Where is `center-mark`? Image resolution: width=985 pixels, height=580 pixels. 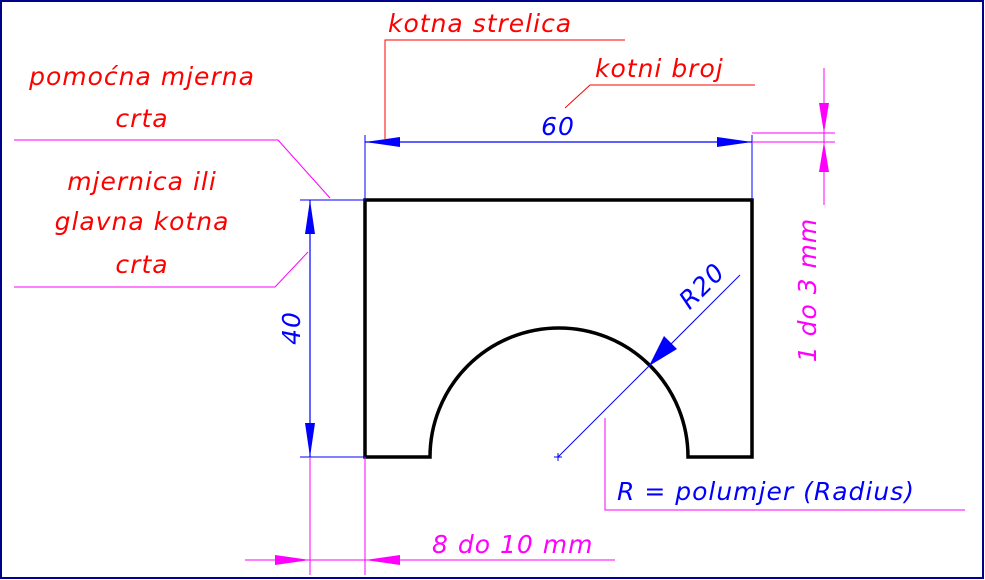 center-mark is located at coordinates (558, 457).